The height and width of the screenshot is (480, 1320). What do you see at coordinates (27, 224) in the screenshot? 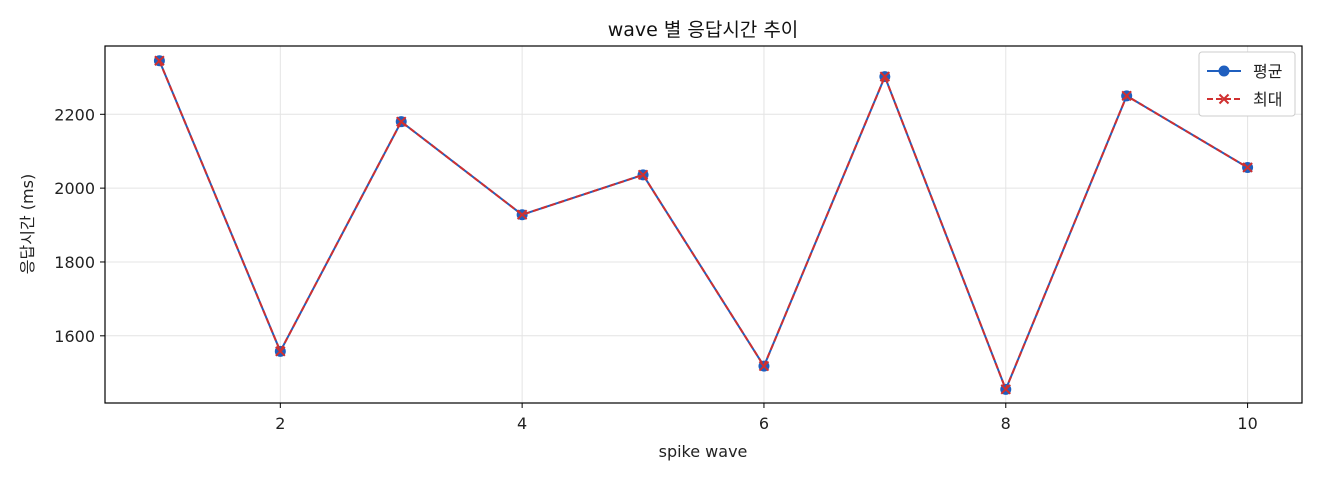
I see `y-axis-label: 응답시간 (ms)` at bounding box center [27, 224].